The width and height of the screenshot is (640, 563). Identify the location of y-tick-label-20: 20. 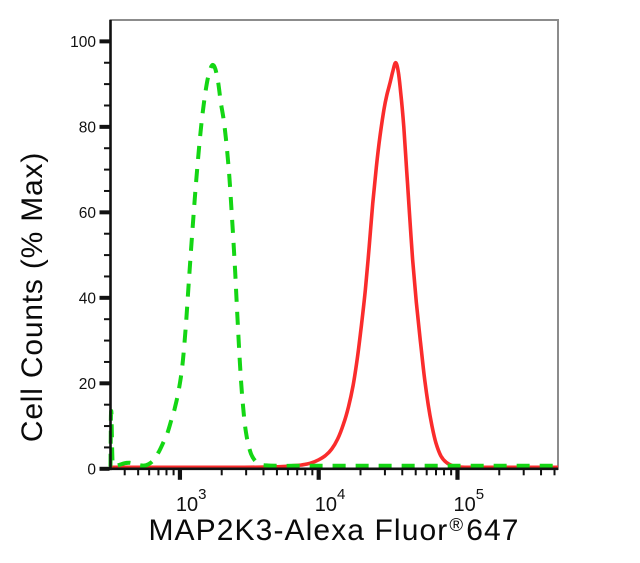
(88, 384).